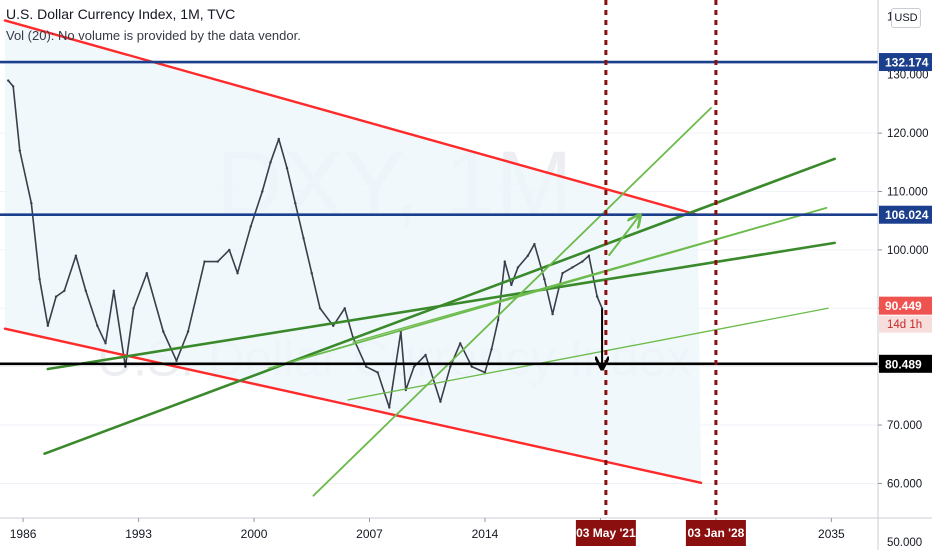  I want to click on level-label-3-bg, so click(905, 363).